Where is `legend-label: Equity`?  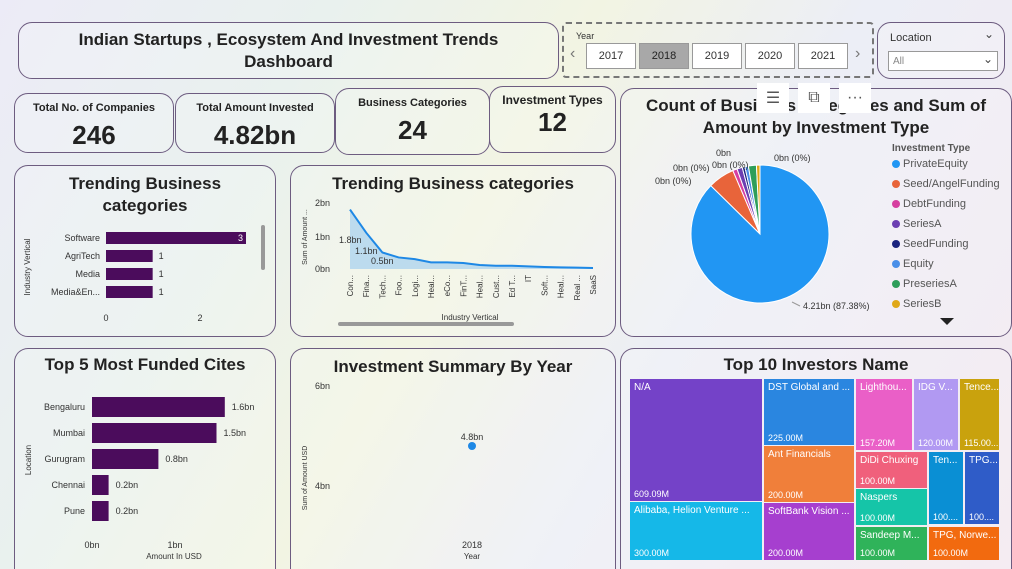
legend-label: Equity is located at coordinates (918, 264).